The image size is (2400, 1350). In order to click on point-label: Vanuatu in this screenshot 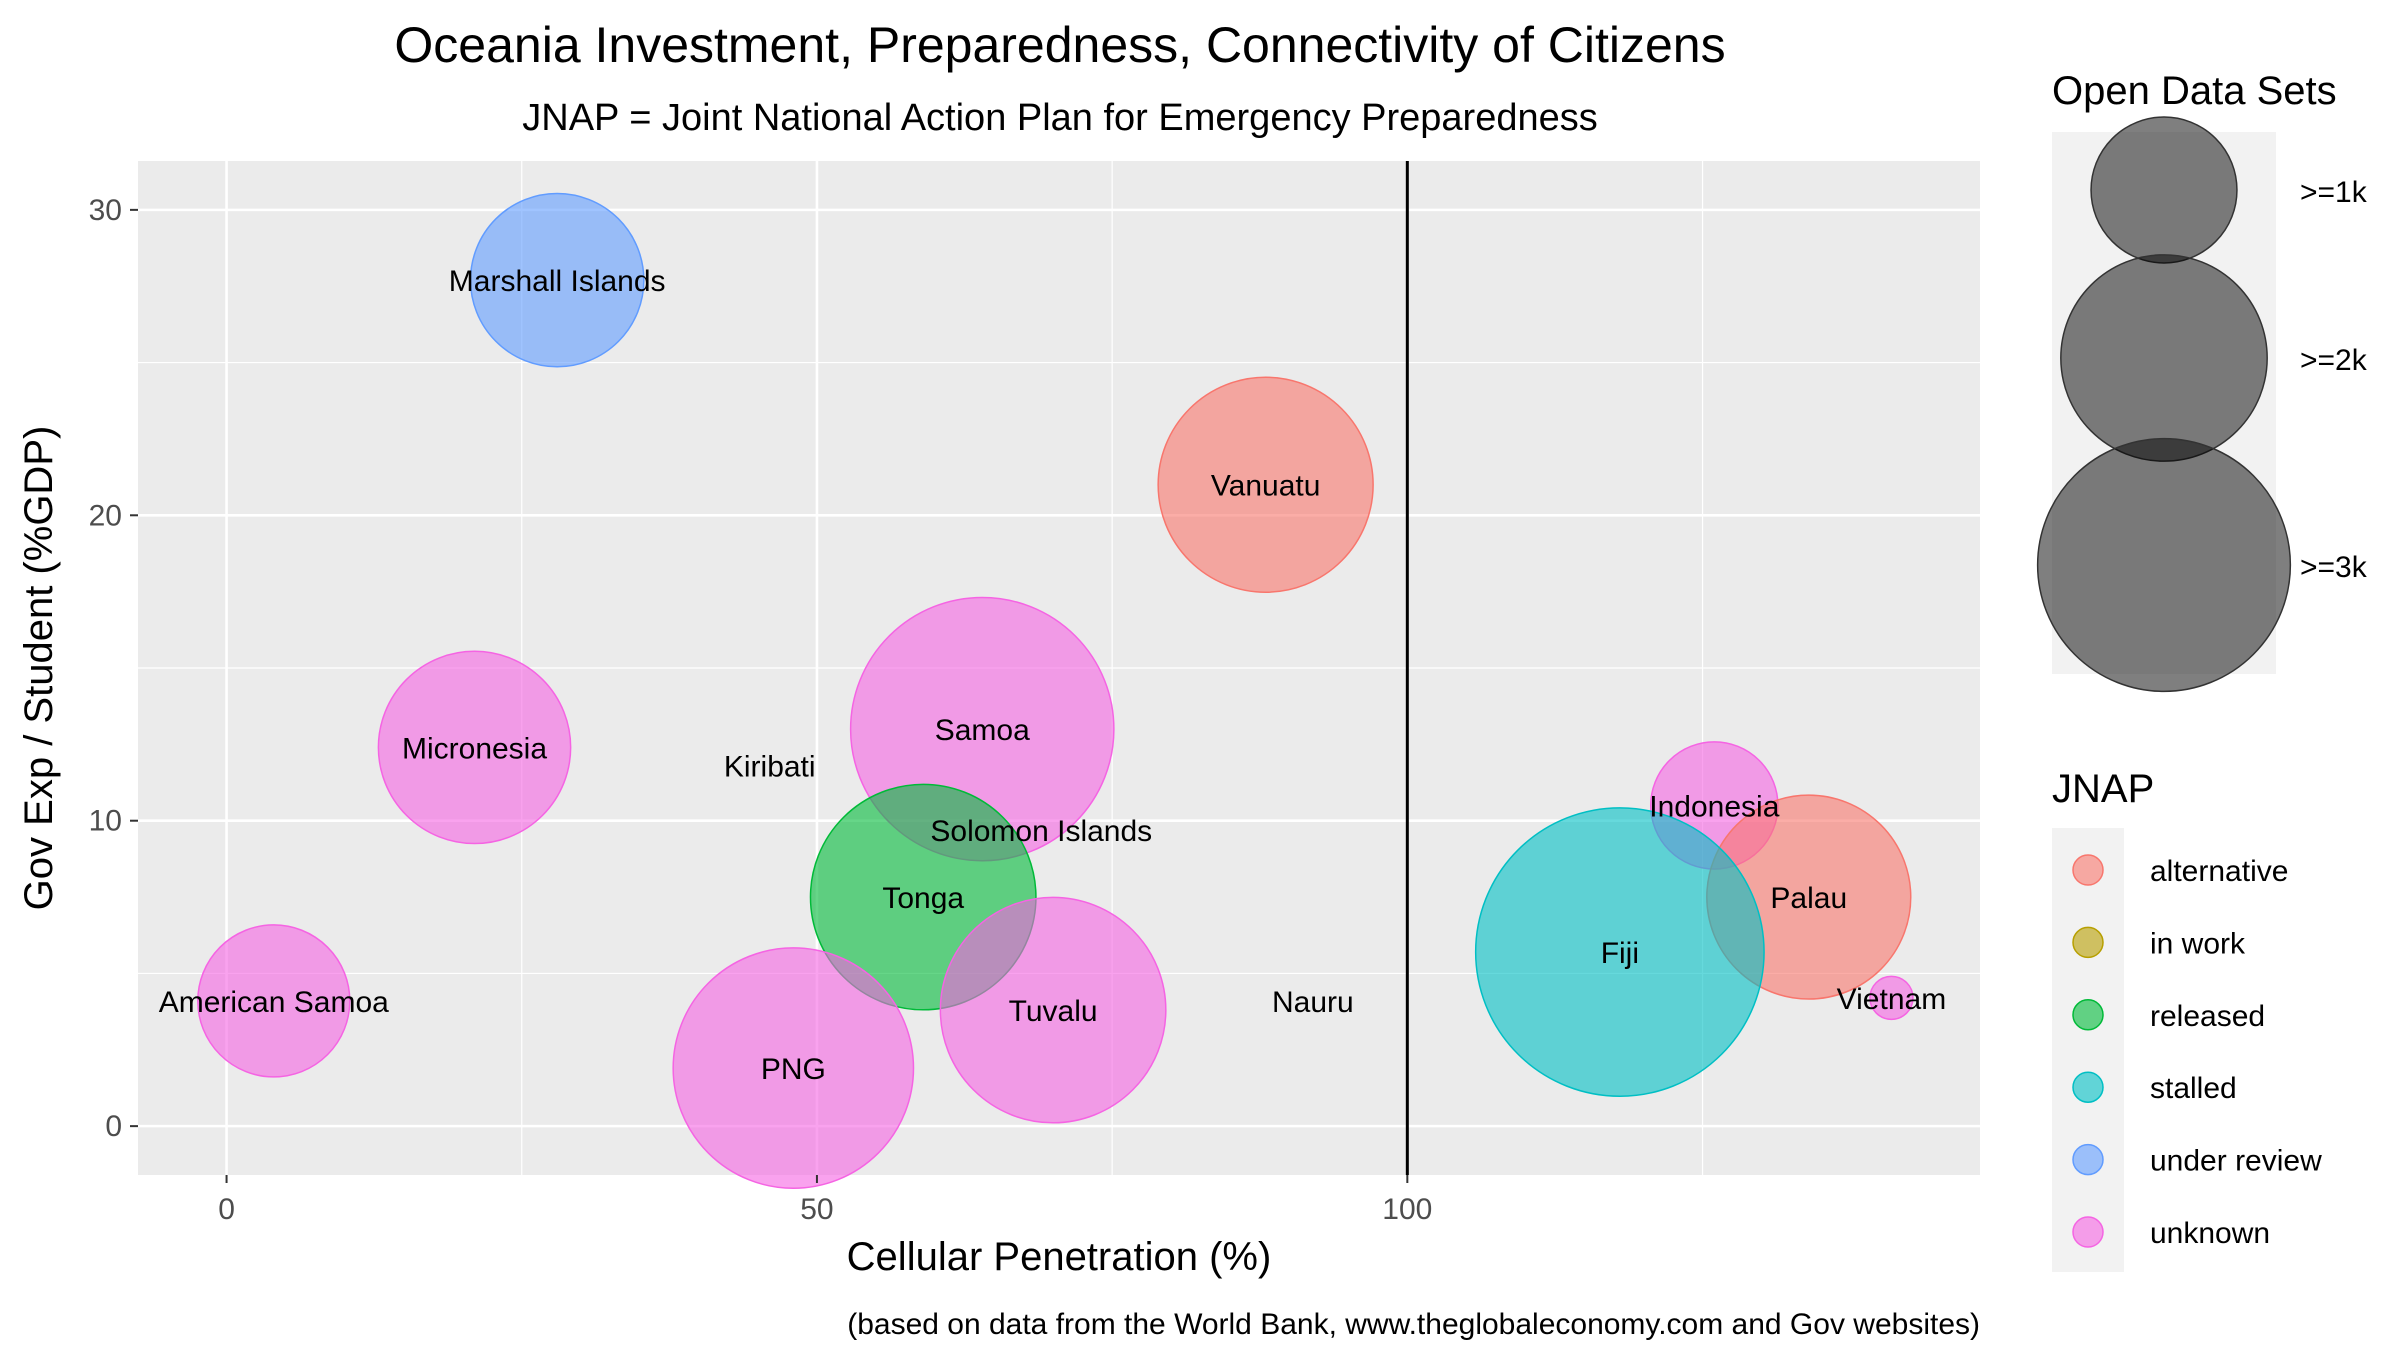, I will do `click(1266, 486)`.